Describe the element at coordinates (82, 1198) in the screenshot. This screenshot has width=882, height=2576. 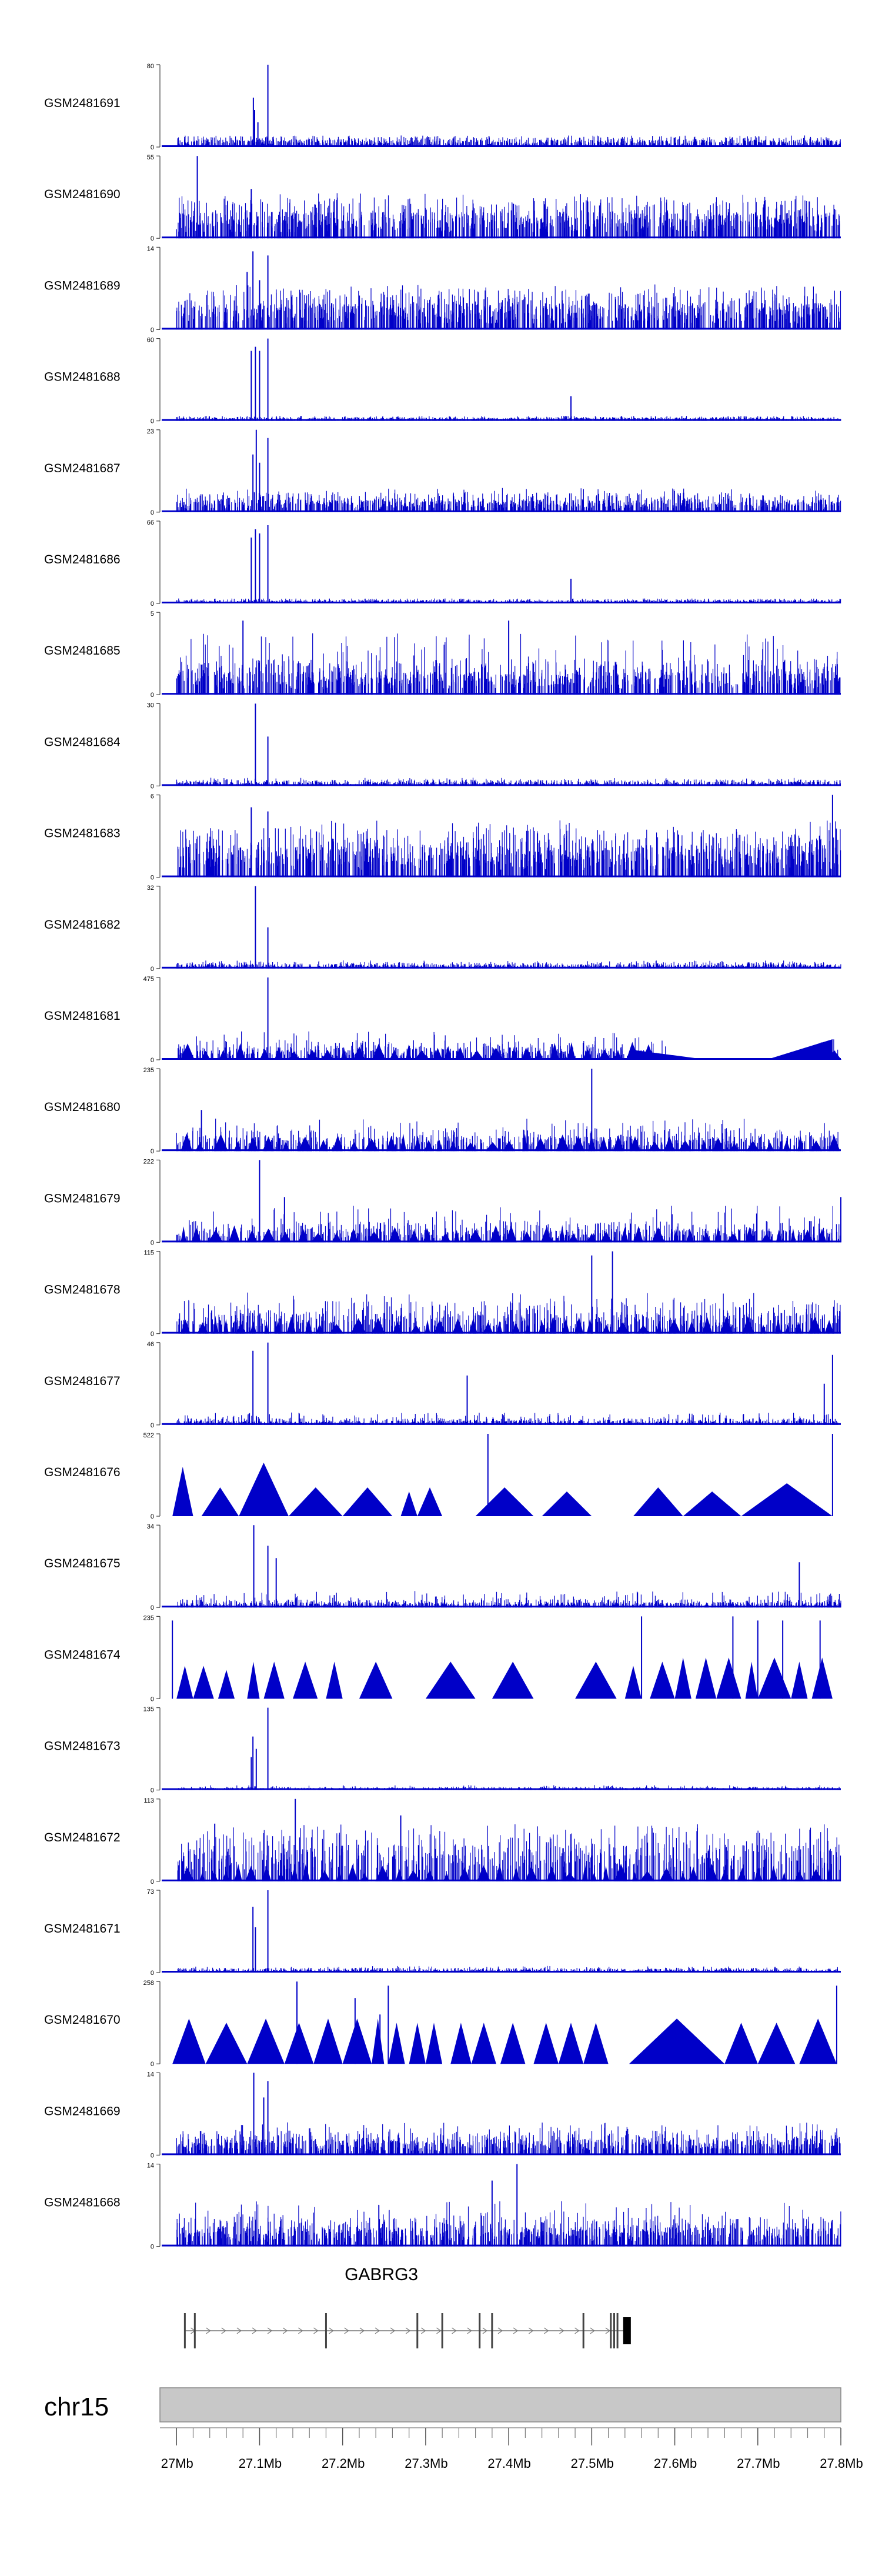
I see `track-label: GSM2481679` at that location.